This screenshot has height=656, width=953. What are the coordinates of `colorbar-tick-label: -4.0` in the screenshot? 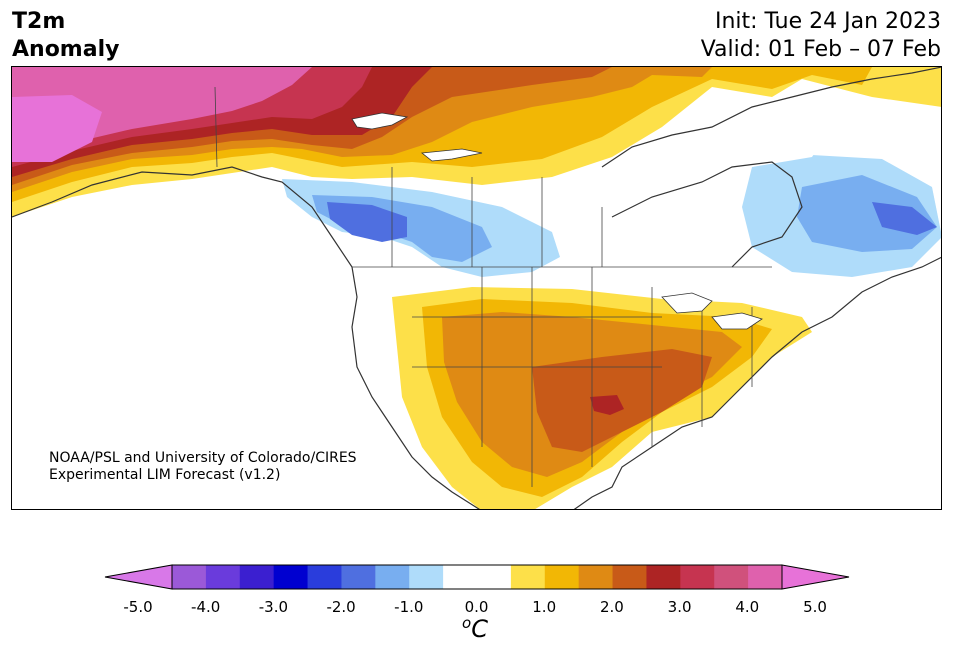 It's located at (206, 607).